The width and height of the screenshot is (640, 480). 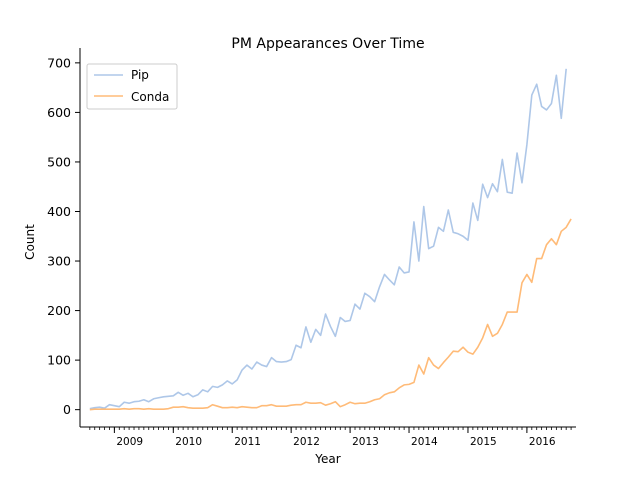 What do you see at coordinates (140, 75) in the screenshot?
I see `legend-label-pip: Pip` at bounding box center [140, 75].